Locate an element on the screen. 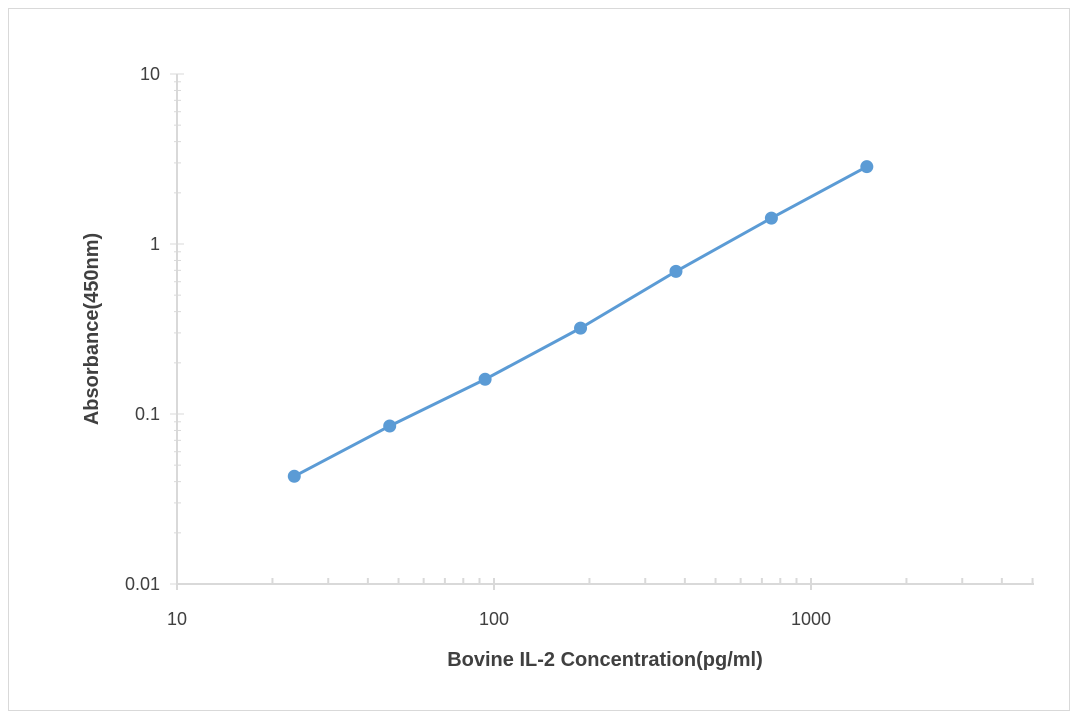 The height and width of the screenshot is (719, 1078). x-tick-label: 1000 is located at coordinates (811, 619).